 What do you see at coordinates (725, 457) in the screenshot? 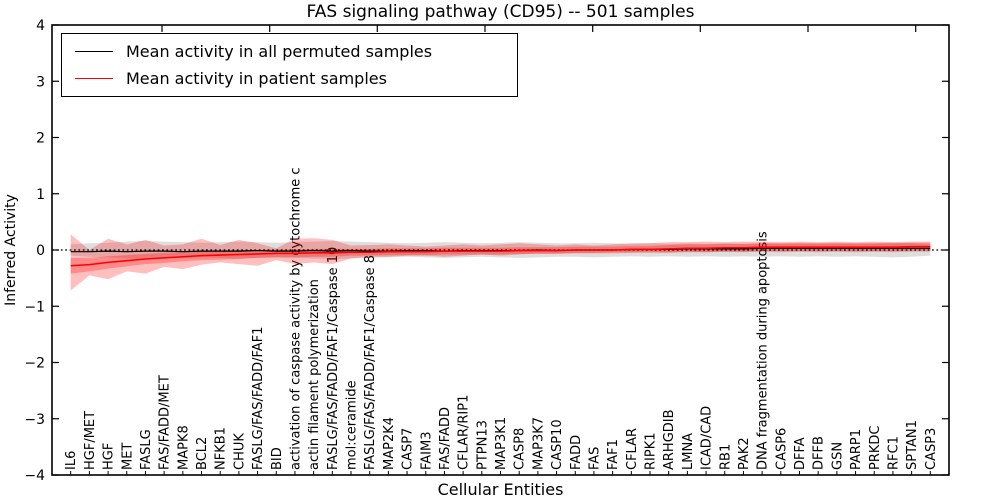
I see `x-tick-label: RB1` at bounding box center [725, 457].